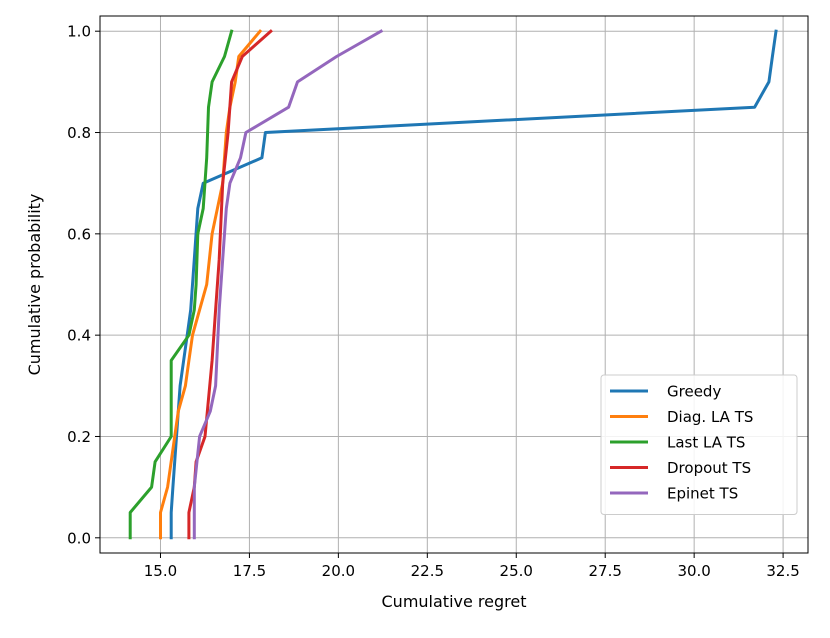 This screenshot has height=638, width=830. I want to click on x-tick-label: 30.0, so click(693, 571).